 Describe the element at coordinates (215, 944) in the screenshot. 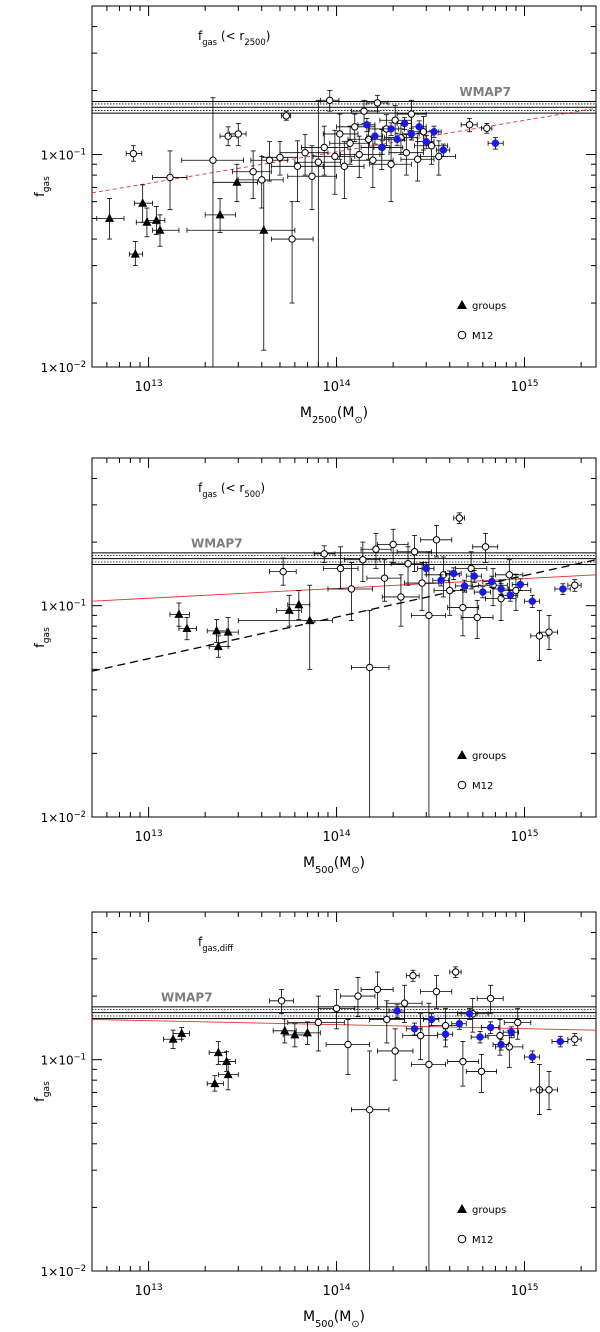

I see `panel-label: fgas,diff` at that location.